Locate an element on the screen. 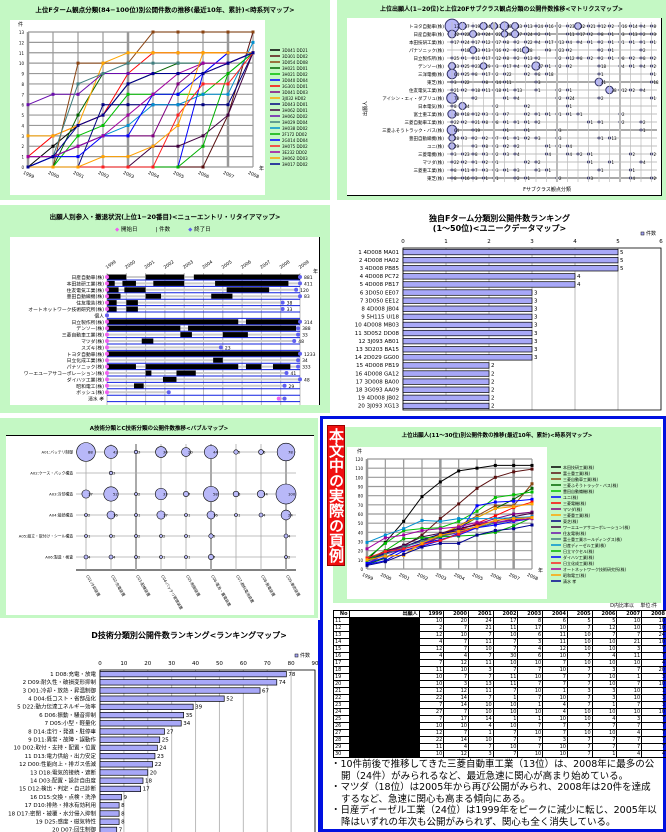 The height and width of the screenshot is (832, 666). value-label: 8 is located at coordinates (497, 122).